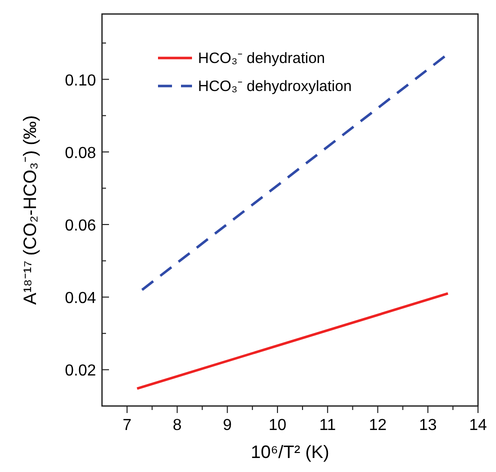 The width and height of the screenshot is (496, 472). I want to click on y-tick-label: 0.06, so click(80, 226).